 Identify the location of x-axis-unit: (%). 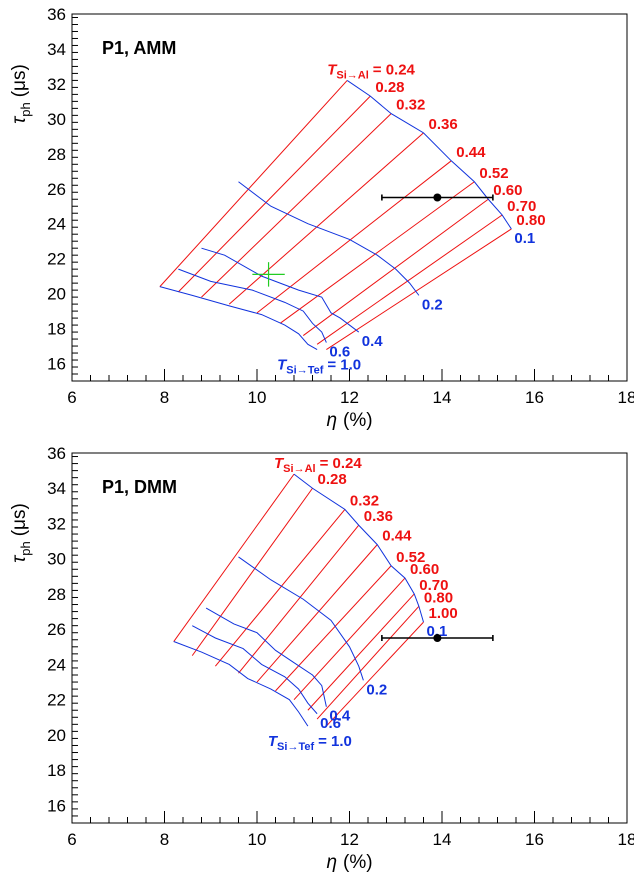
(358, 420).